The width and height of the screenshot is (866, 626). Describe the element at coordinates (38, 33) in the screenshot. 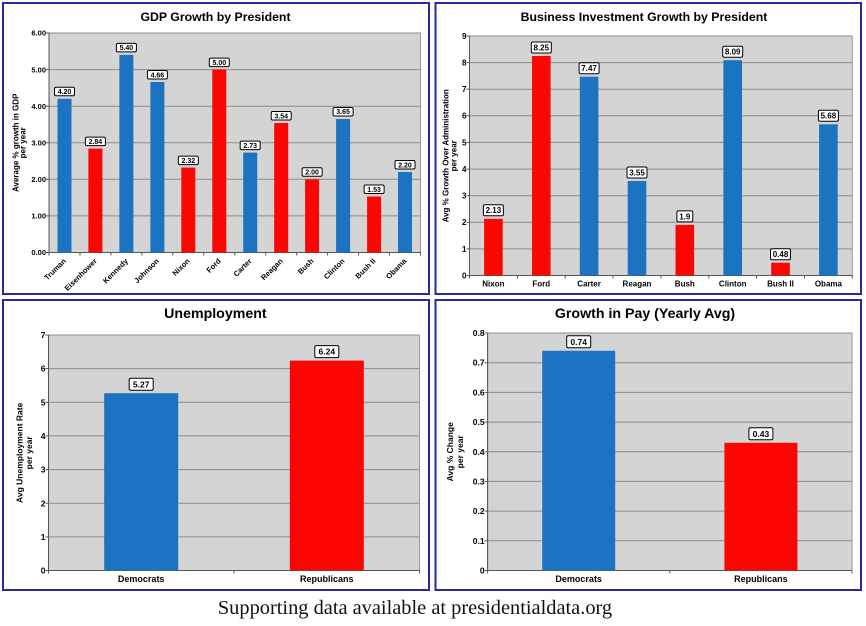

I see `svg-text: 6.00` at that location.